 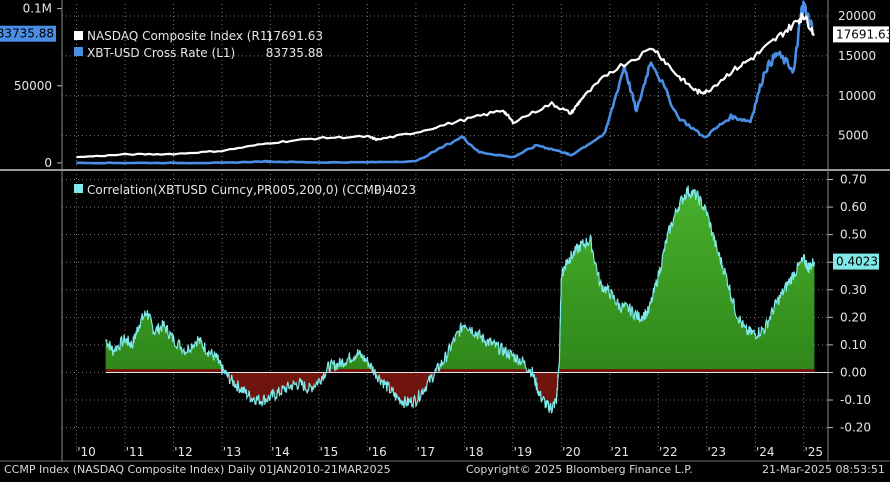 I want to click on xbt-last-value-badge: 83735.88, so click(x=27, y=34).